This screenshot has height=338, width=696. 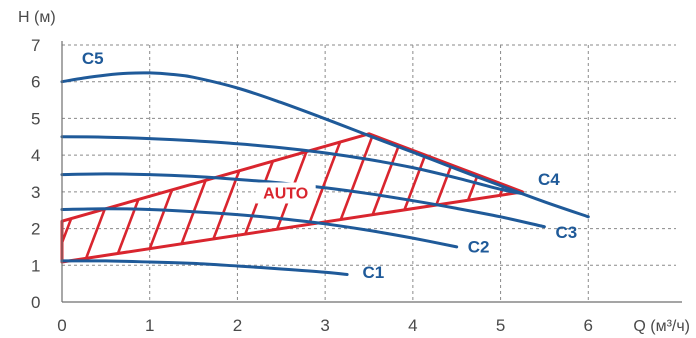 I want to click on y-tick-label: 0, so click(x=35, y=302).